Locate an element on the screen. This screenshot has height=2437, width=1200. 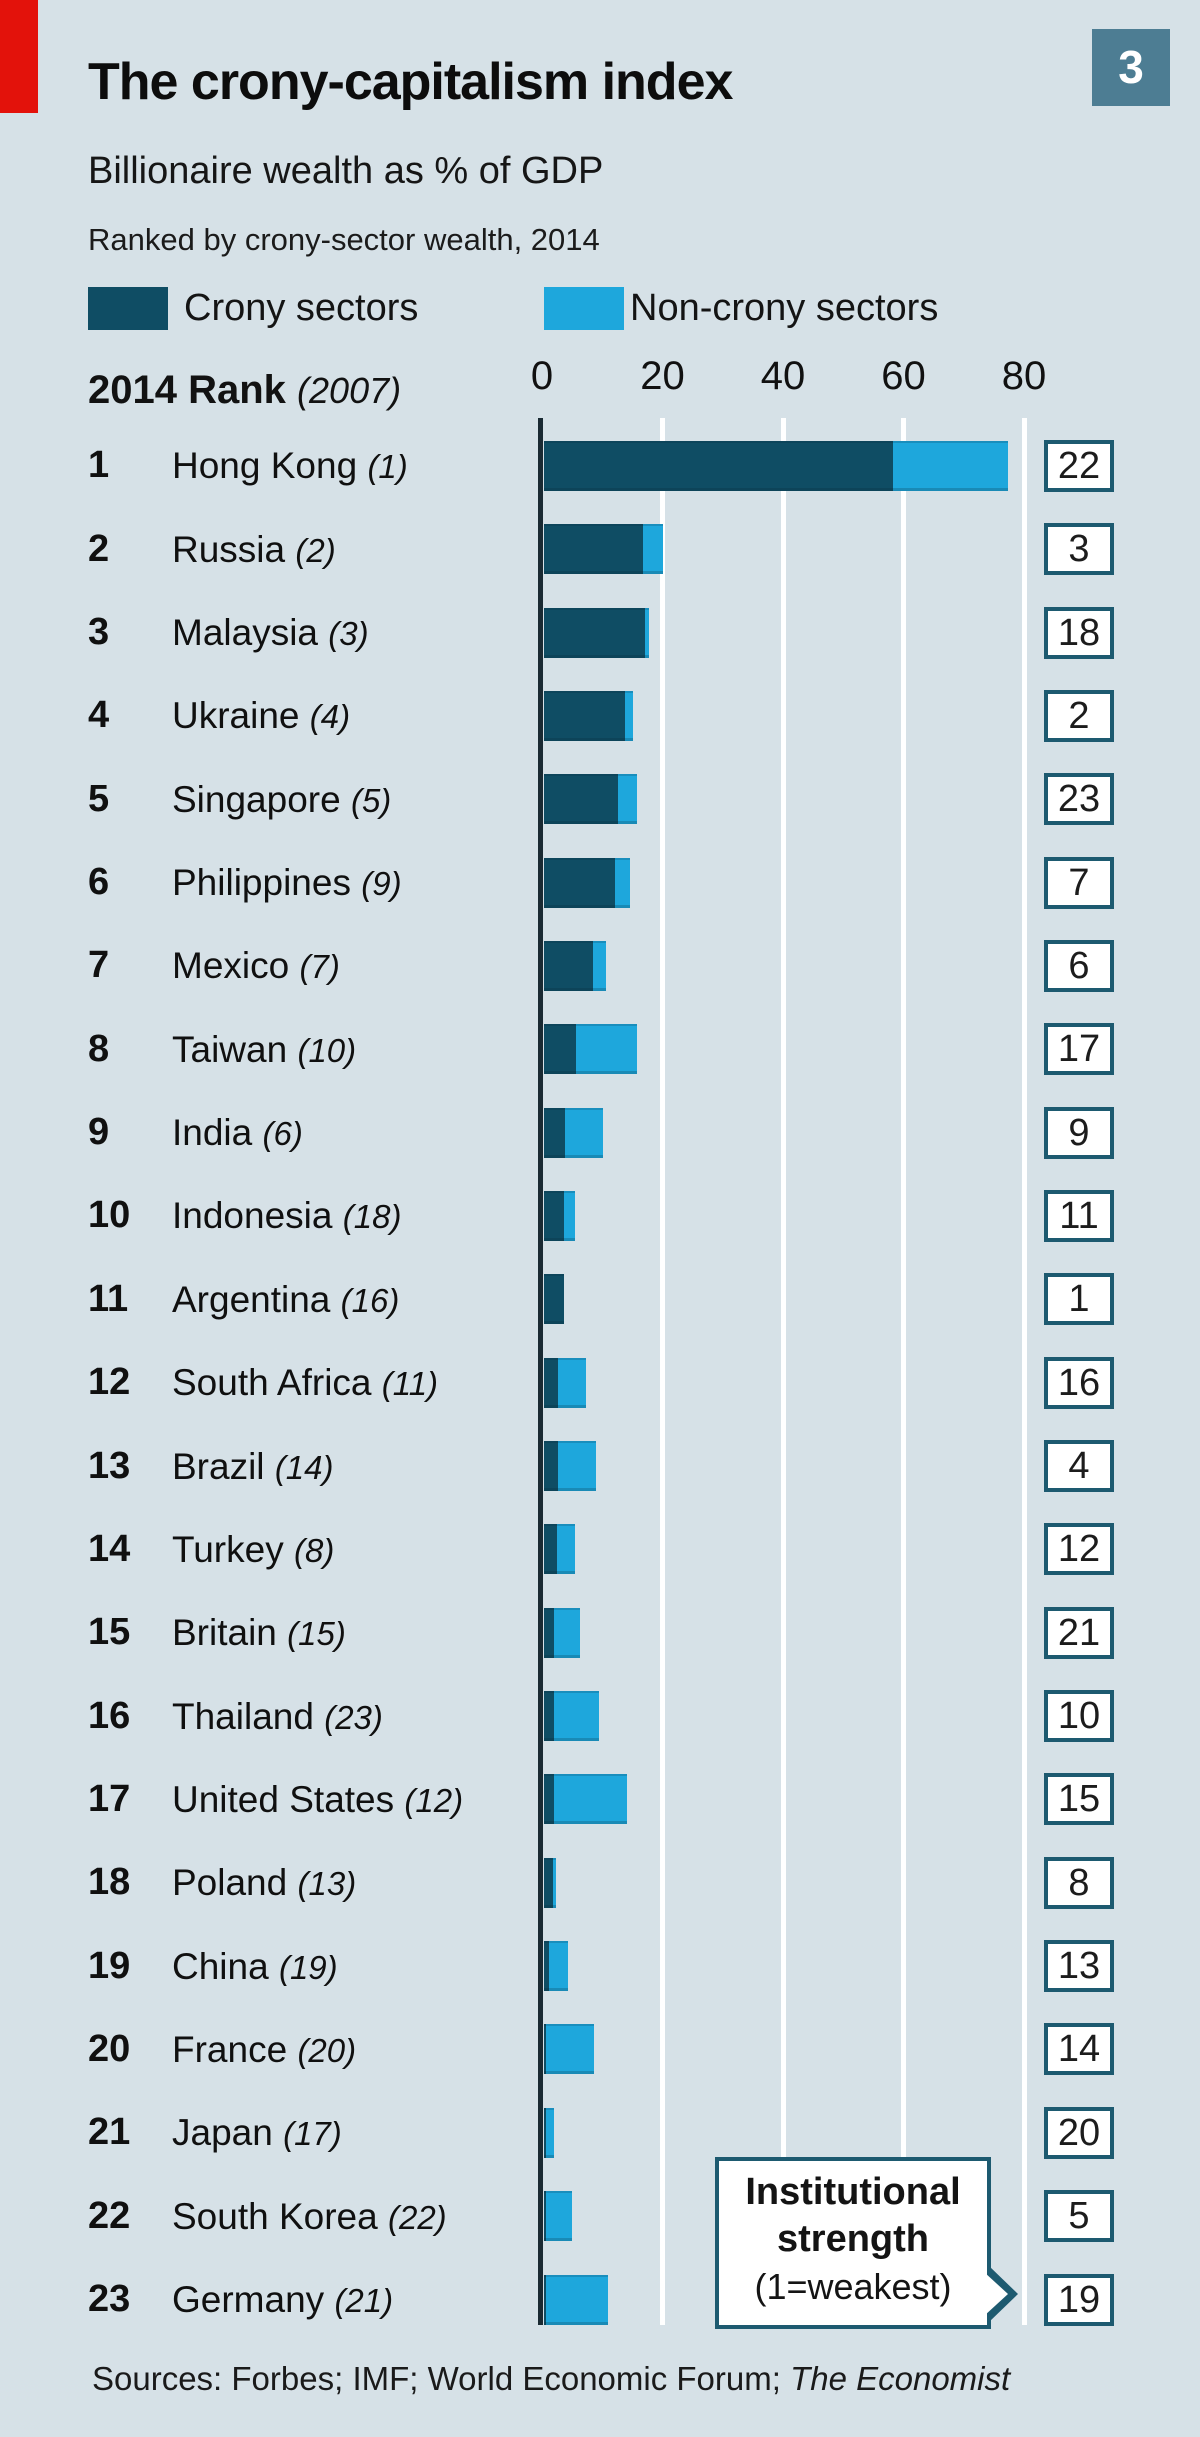
table-row: 3 Malaysia (3) 18 is located at coordinates (600, 632).